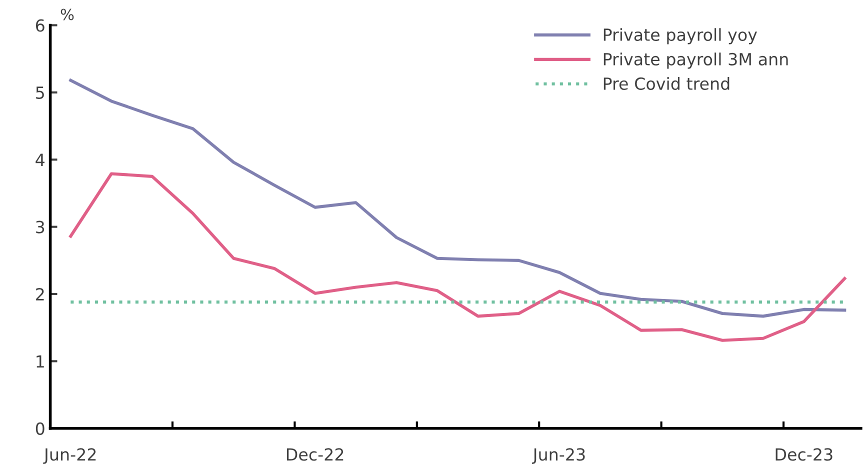 This screenshot has height=476, width=867. Describe the element at coordinates (804, 454) in the screenshot. I see `x-tick-label: Dec-23` at that location.